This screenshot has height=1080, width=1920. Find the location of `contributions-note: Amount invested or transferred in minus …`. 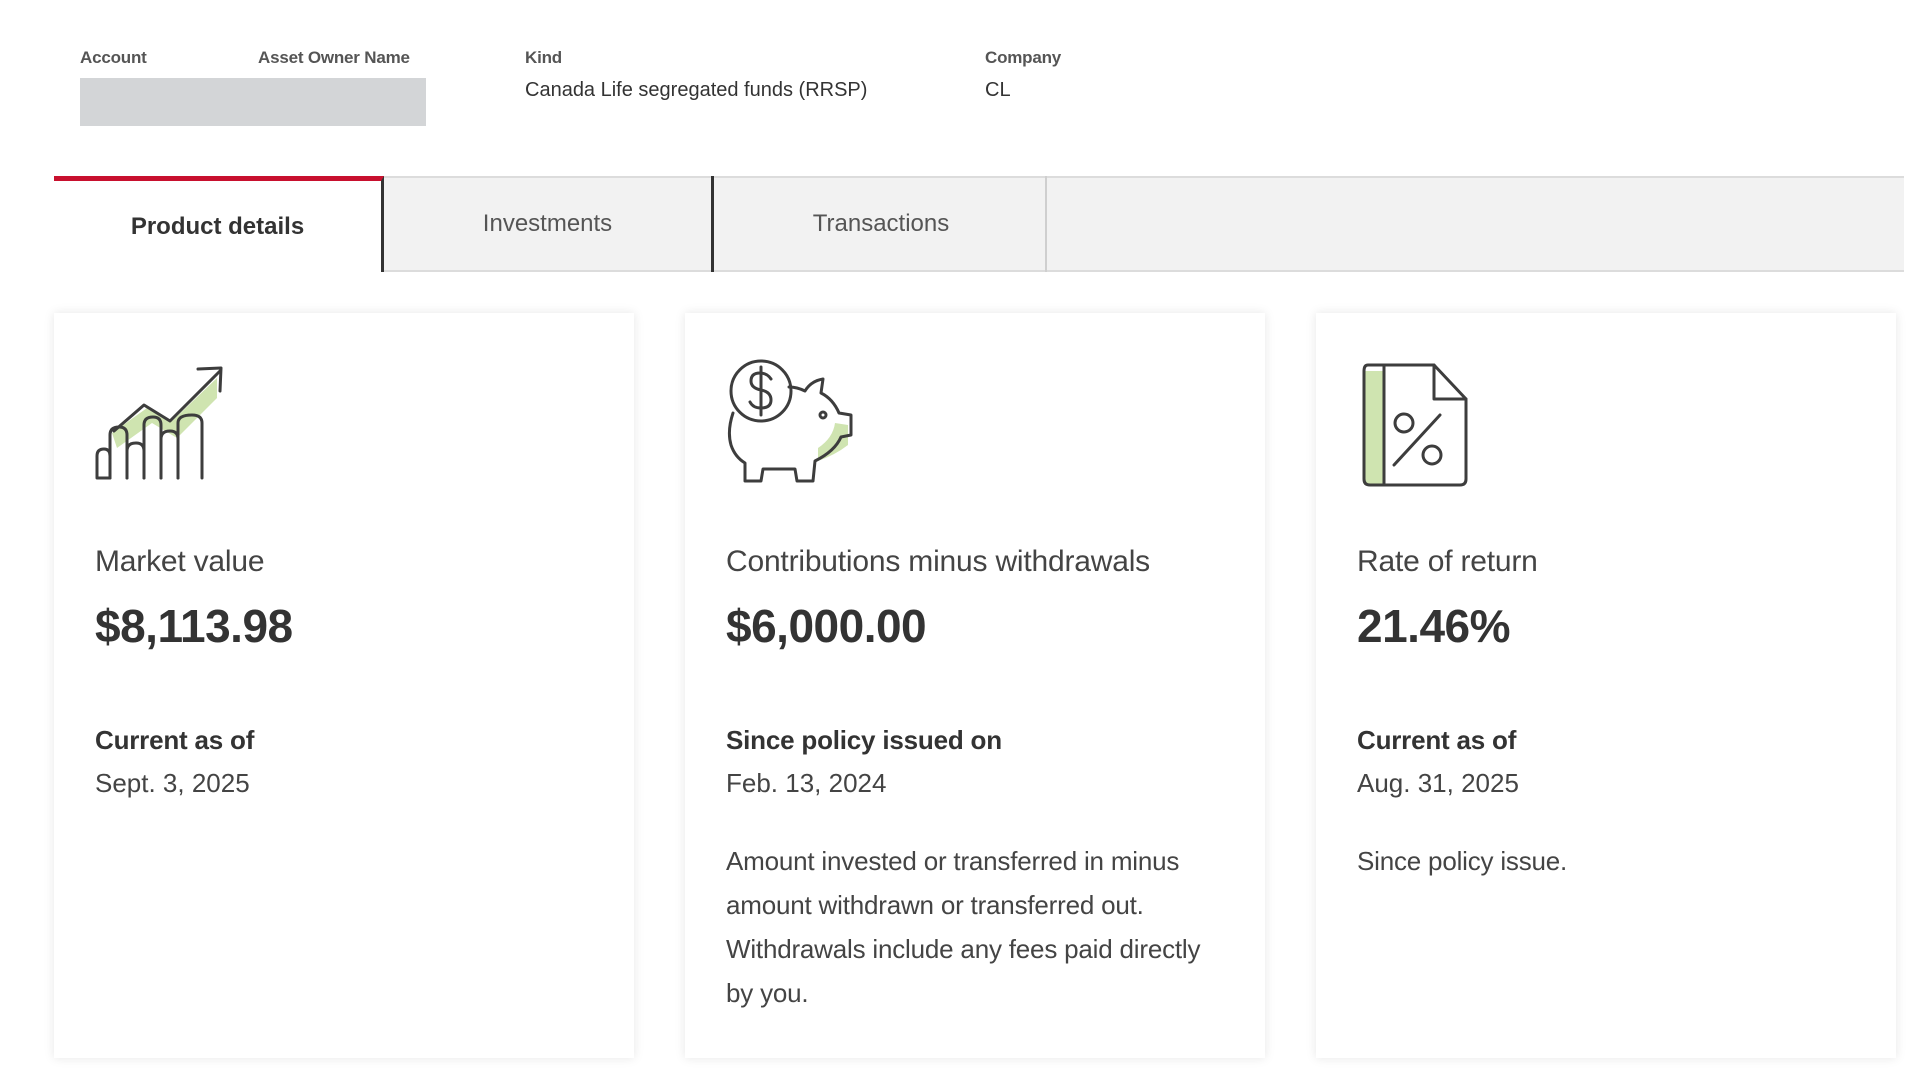

contributions-note: Amount invested or transferred in minus … is located at coordinates (963, 927).